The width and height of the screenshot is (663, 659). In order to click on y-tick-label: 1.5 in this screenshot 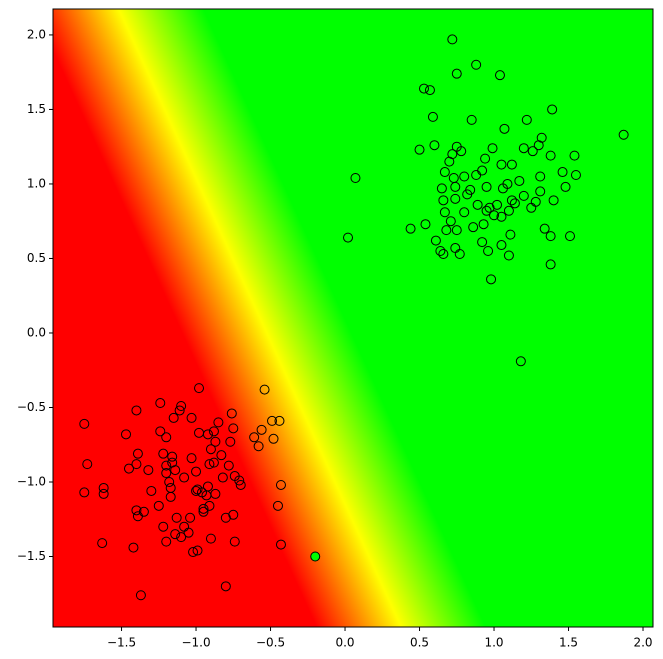, I will do `click(36, 109)`.